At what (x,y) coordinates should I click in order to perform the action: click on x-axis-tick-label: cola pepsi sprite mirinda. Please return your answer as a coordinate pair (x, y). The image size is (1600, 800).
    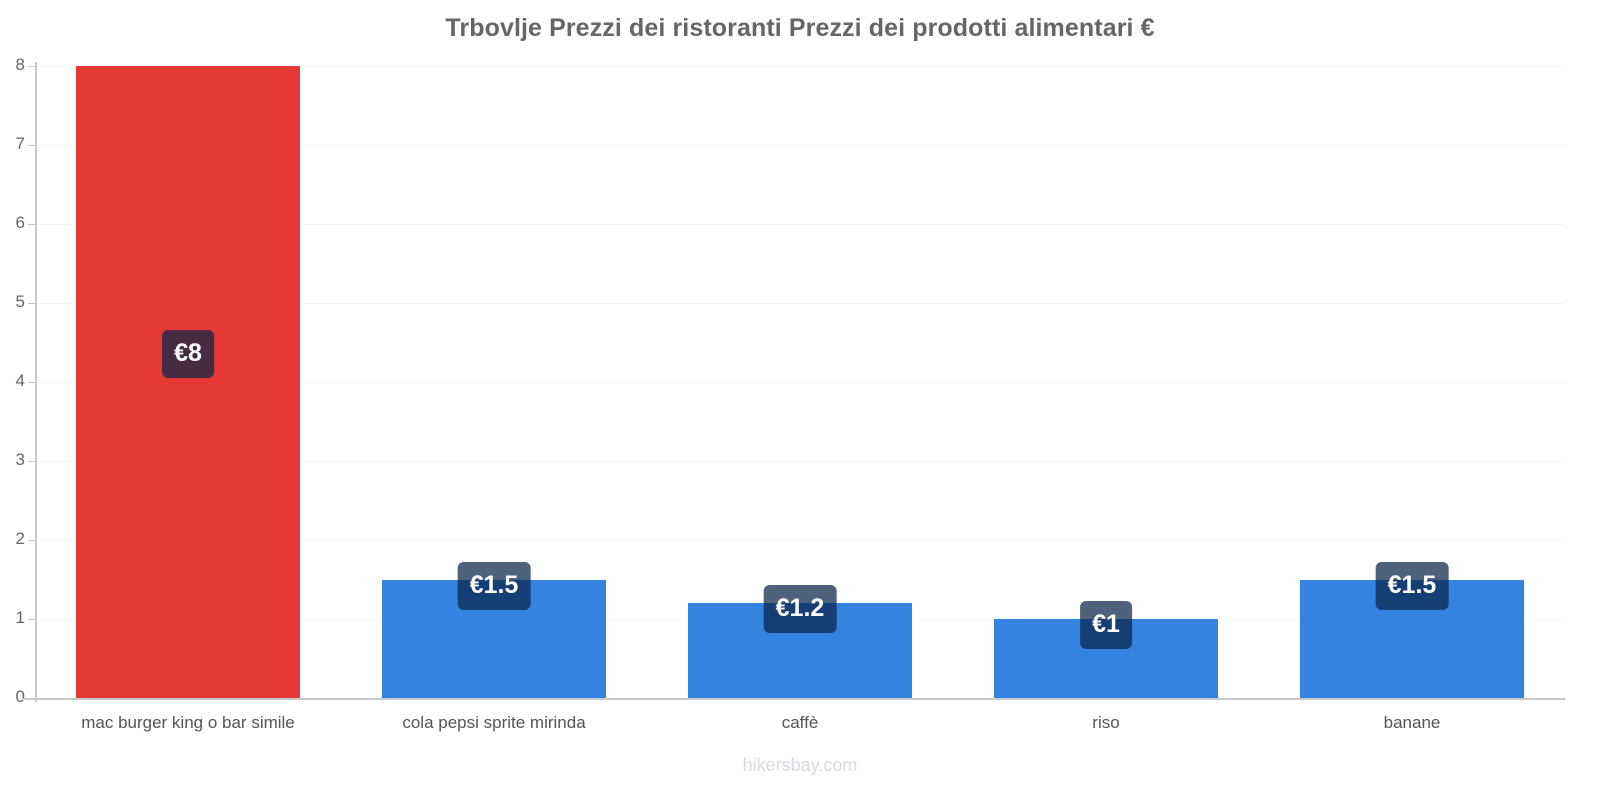
    Looking at the image, I should click on (494, 722).